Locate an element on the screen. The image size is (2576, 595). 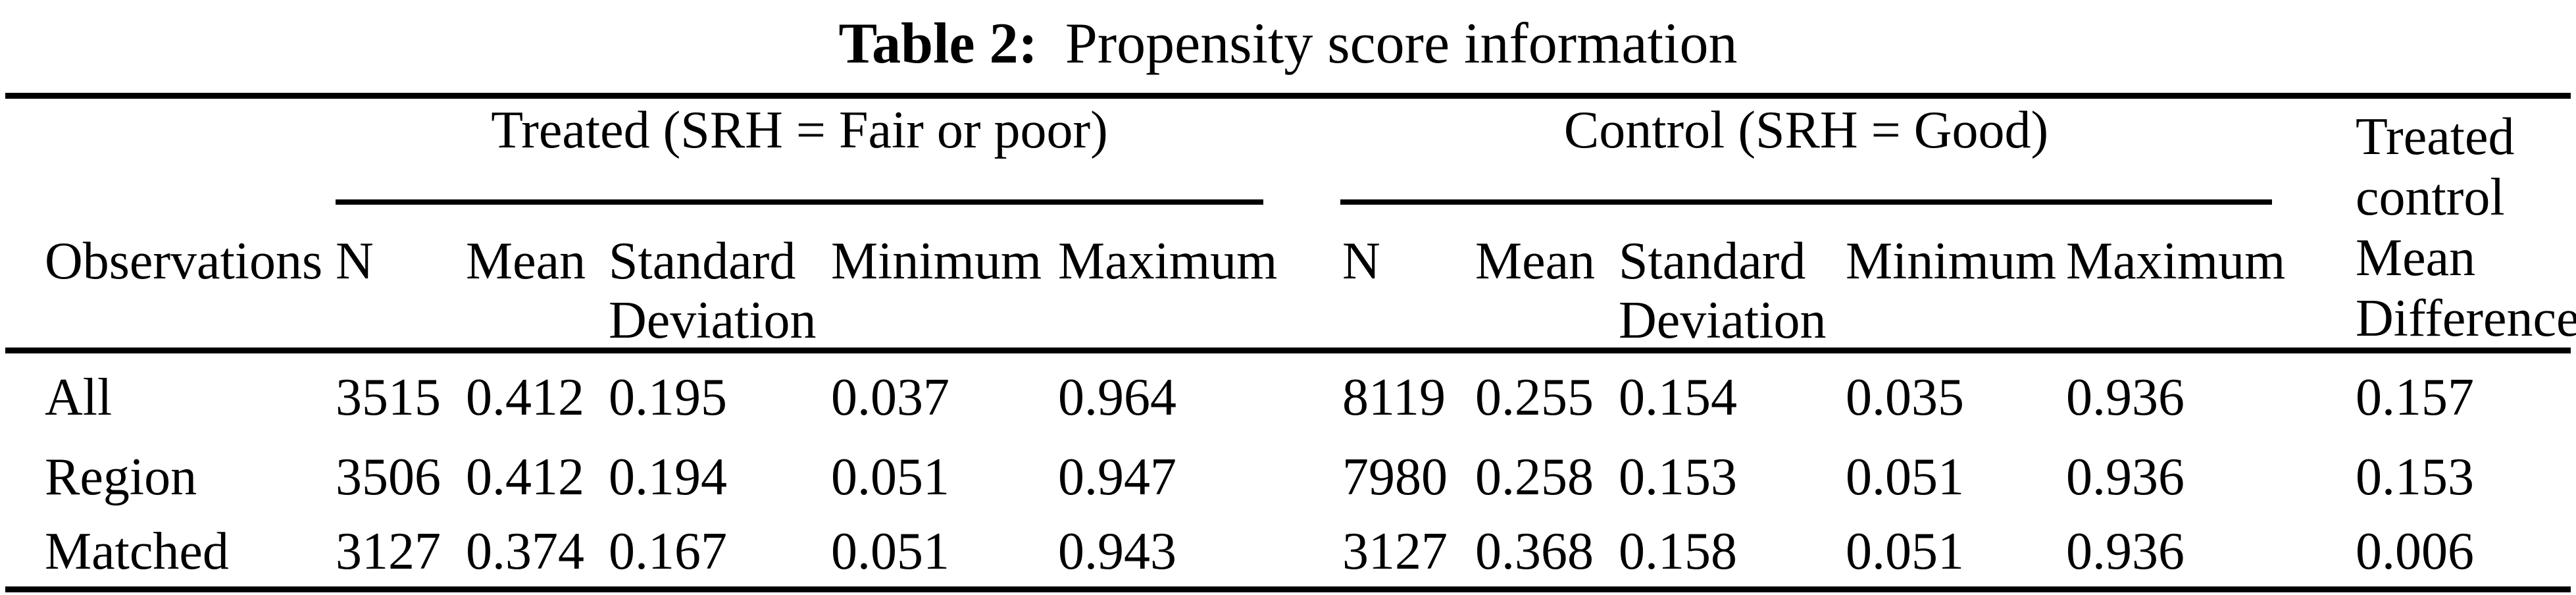
col-header-control-mean: Mean is located at coordinates (1535, 261).